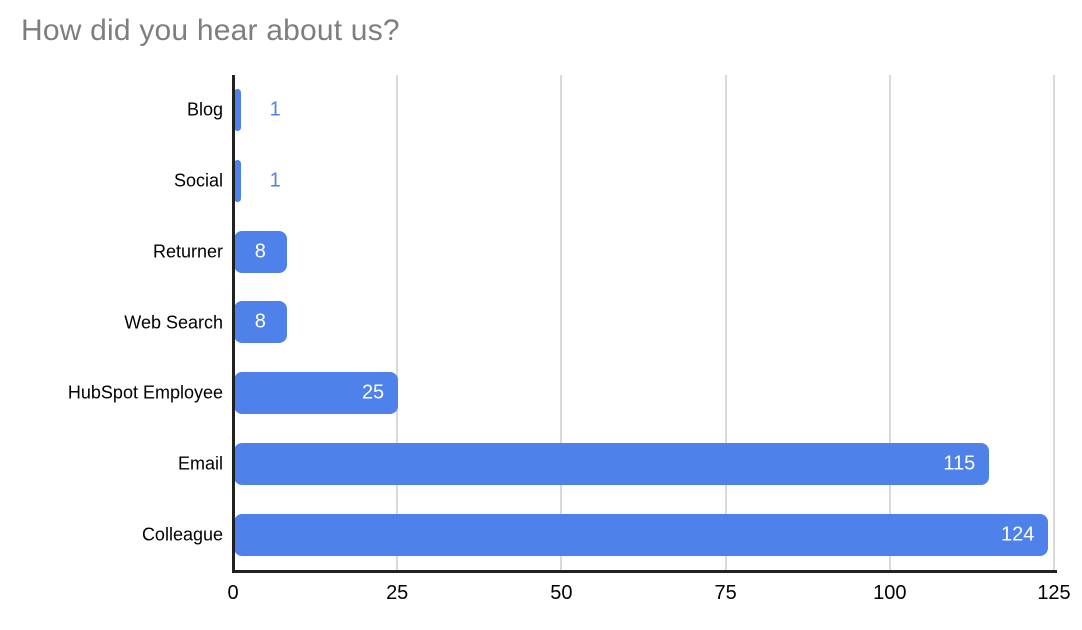 This screenshot has height=630, width=1082. I want to click on bar-row: 115, so click(643, 464).